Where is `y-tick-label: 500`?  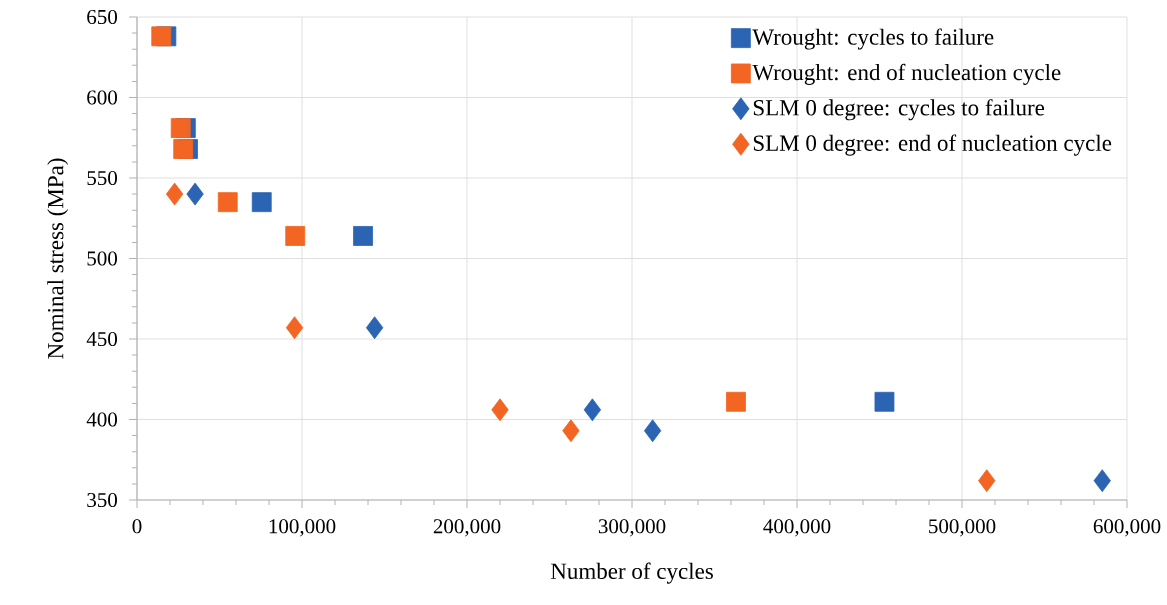 y-tick-label: 500 is located at coordinates (102, 258).